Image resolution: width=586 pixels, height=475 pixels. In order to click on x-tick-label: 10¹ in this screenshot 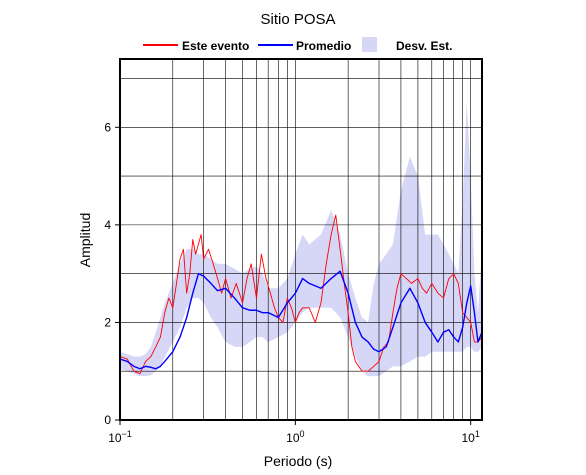, I will do `click(471, 437)`.